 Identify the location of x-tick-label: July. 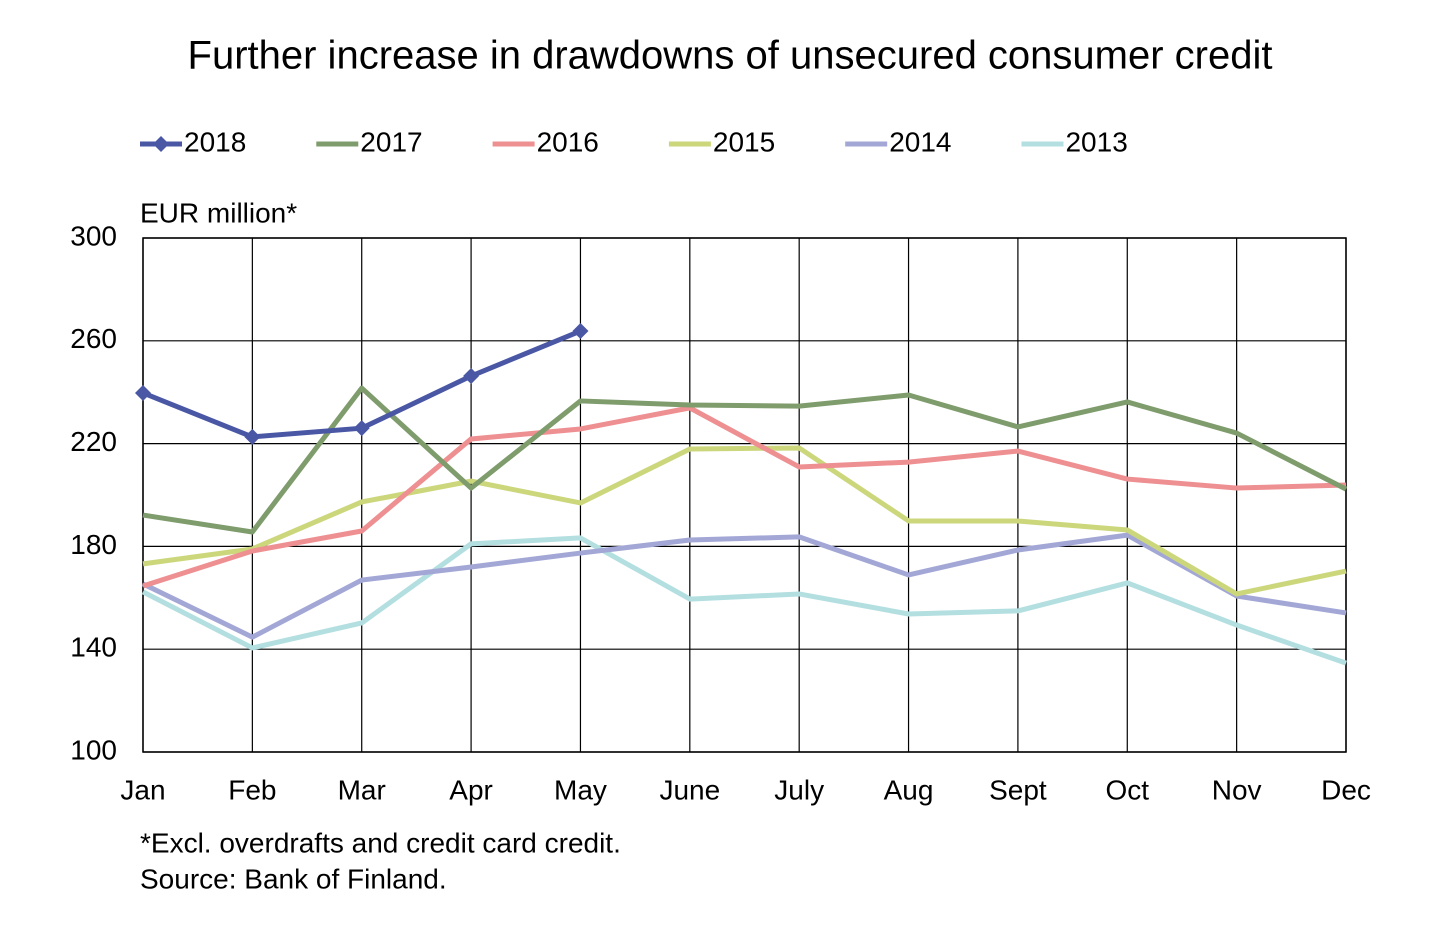
(799, 789).